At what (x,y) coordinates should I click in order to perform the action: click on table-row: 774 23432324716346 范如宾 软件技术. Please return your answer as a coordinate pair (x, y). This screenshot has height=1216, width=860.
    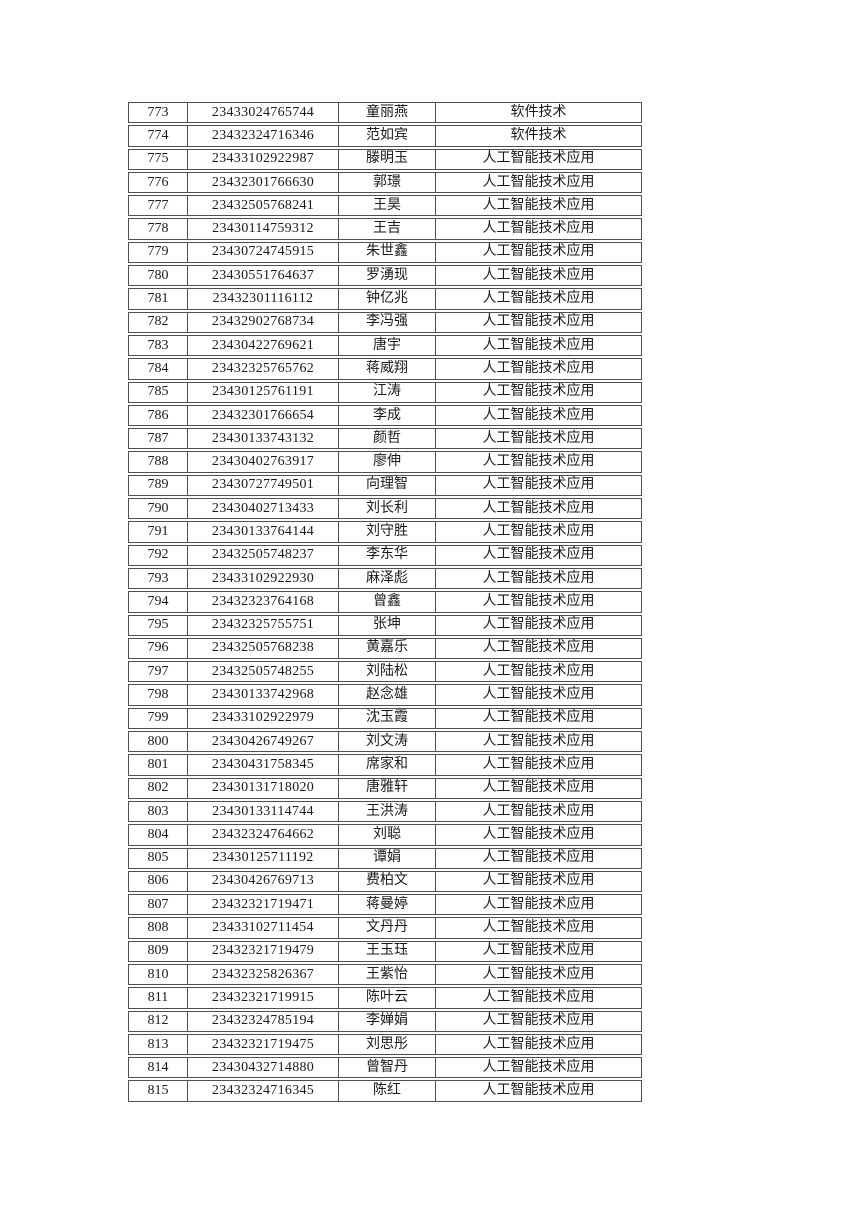
    Looking at the image, I should click on (385, 136).